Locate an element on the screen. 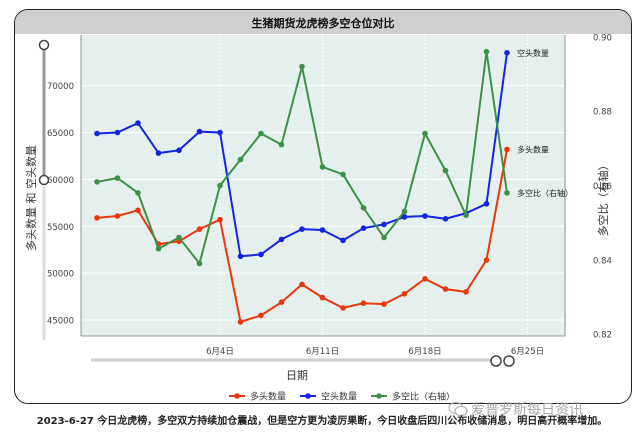 The image size is (644, 439). series-end-label: 多空比（右轴） is located at coordinates (545, 193).